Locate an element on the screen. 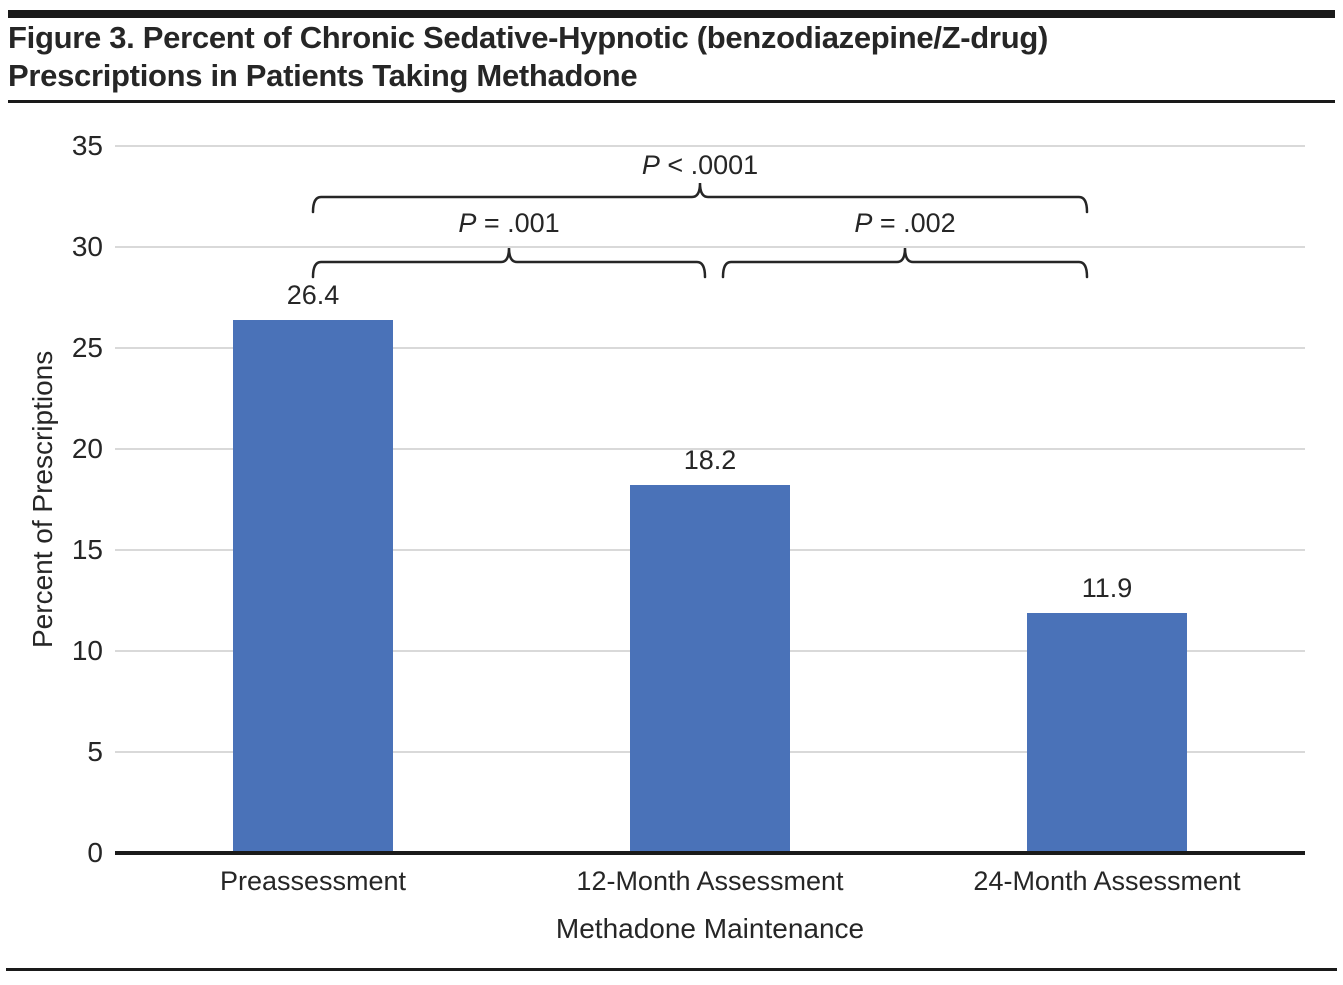 The width and height of the screenshot is (1343, 985). bar-value-label-2: 11.9 is located at coordinates (1107, 587).